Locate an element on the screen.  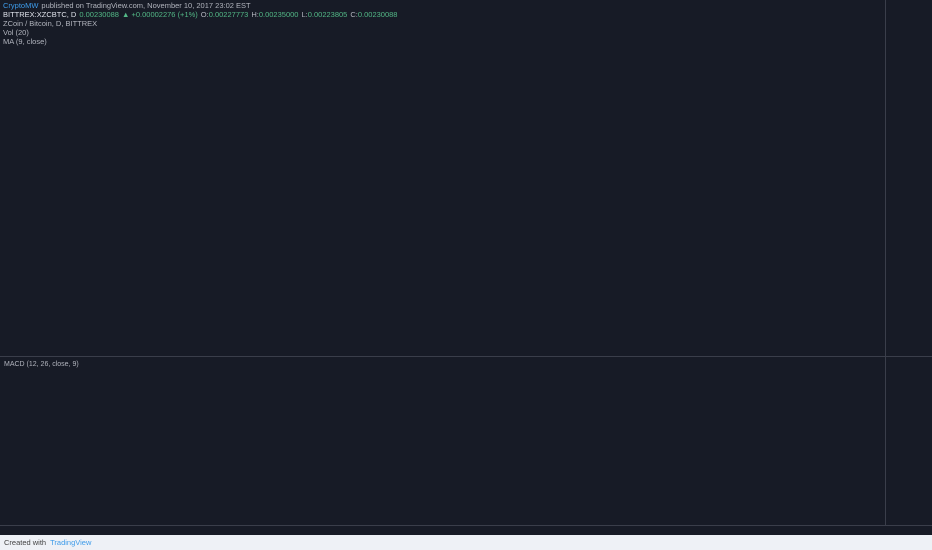
ma-label: MA (9, close) is located at coordinates (25, 41).